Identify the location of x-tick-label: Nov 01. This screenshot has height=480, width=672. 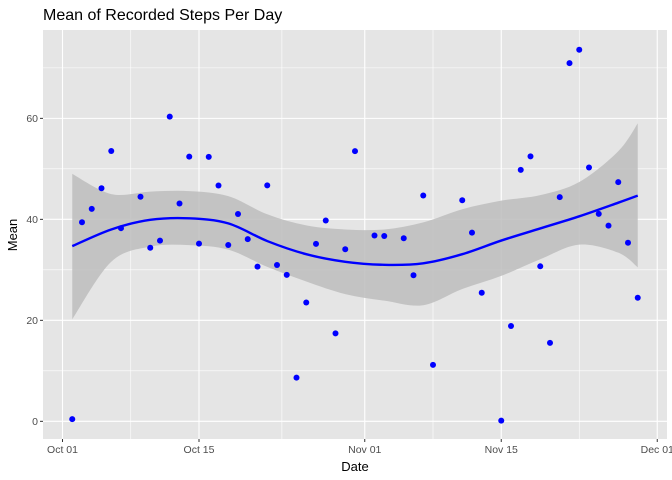
(364, 450).